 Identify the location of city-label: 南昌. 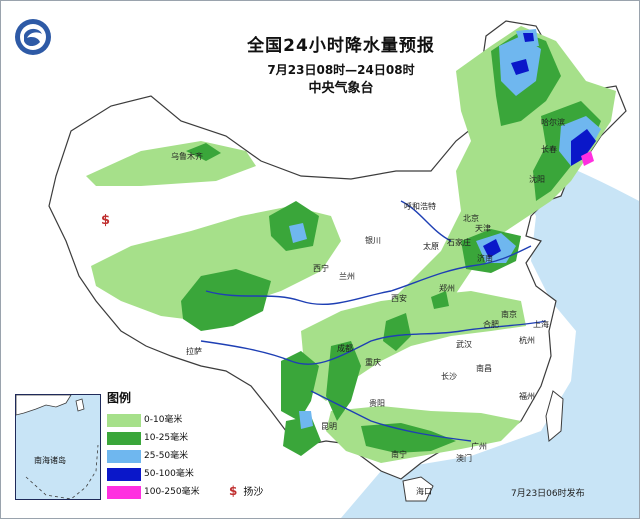
(484, 368).